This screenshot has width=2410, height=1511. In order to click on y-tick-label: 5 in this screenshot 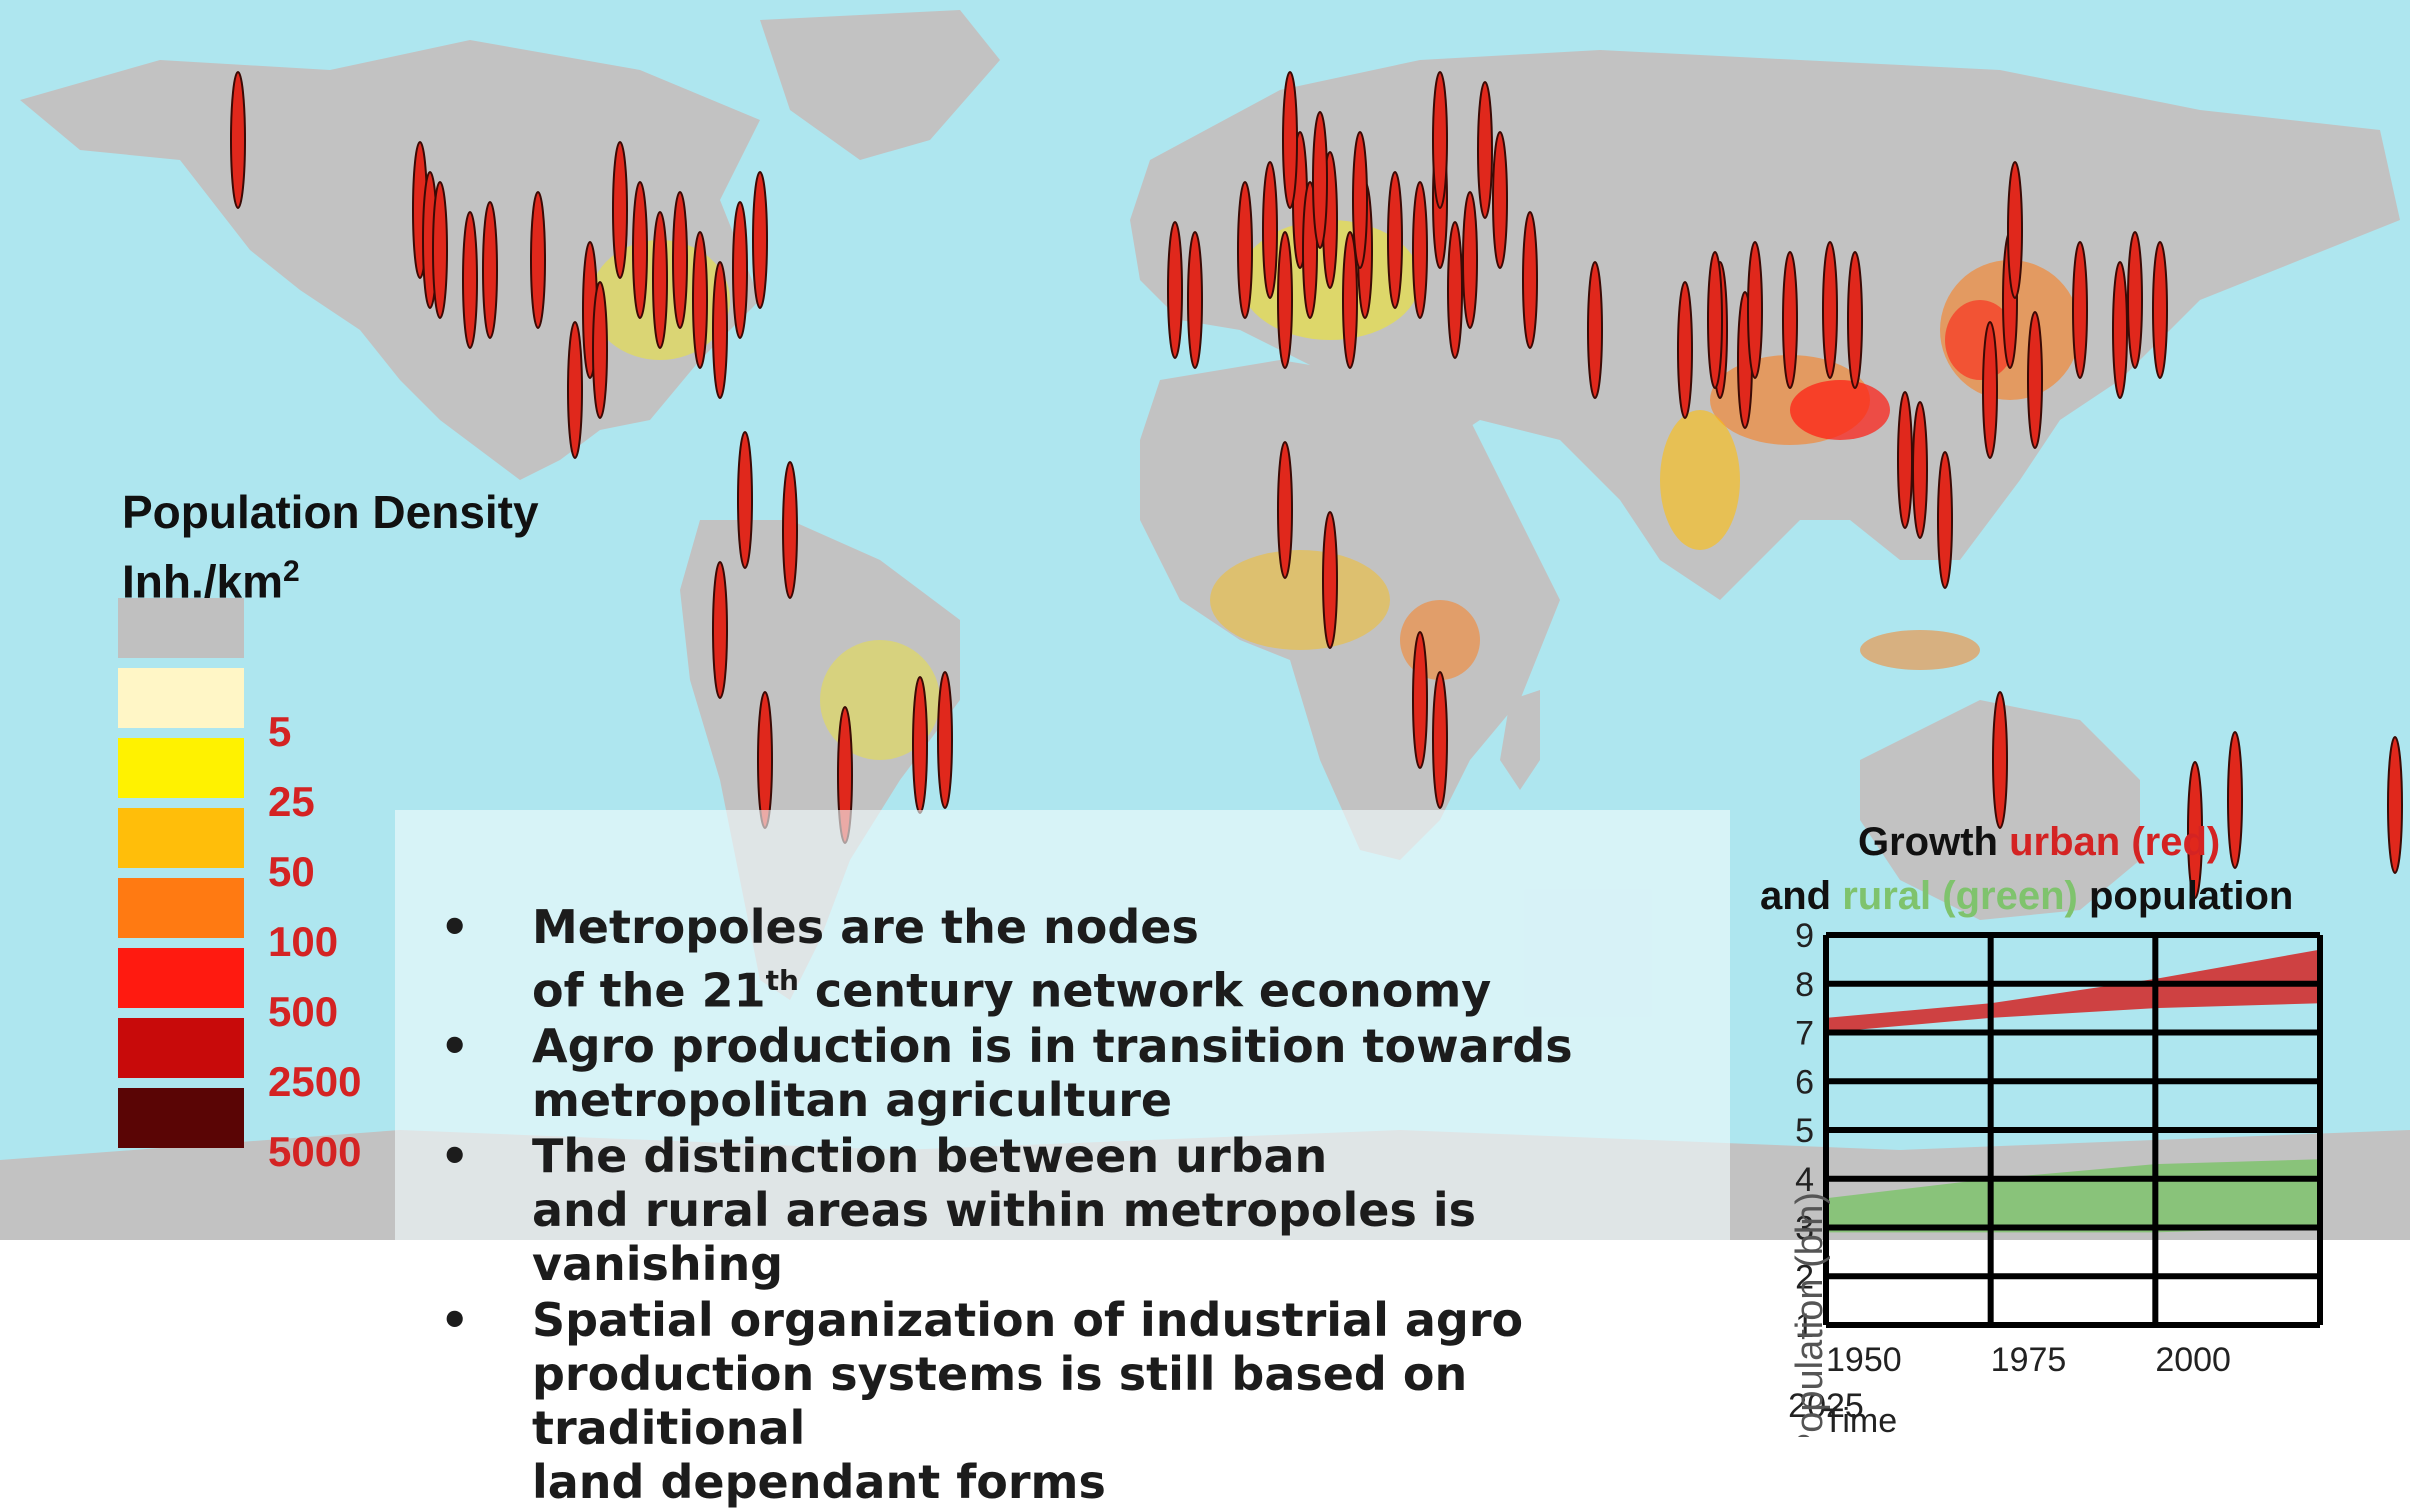, I will do `click(1804, 1131)`.